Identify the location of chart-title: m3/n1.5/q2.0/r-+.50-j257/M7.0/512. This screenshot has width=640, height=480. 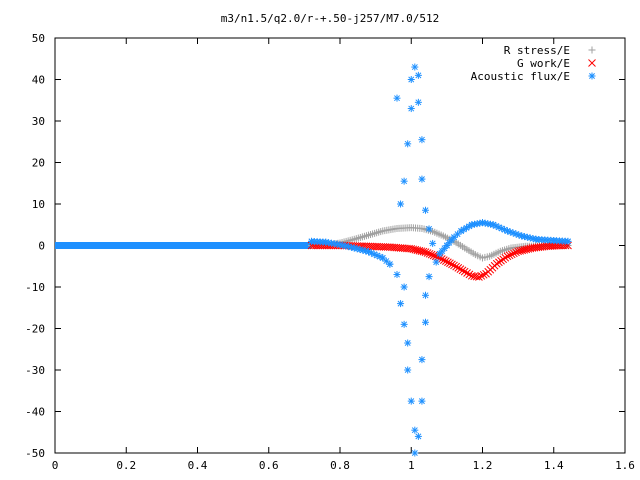
(330, 18).